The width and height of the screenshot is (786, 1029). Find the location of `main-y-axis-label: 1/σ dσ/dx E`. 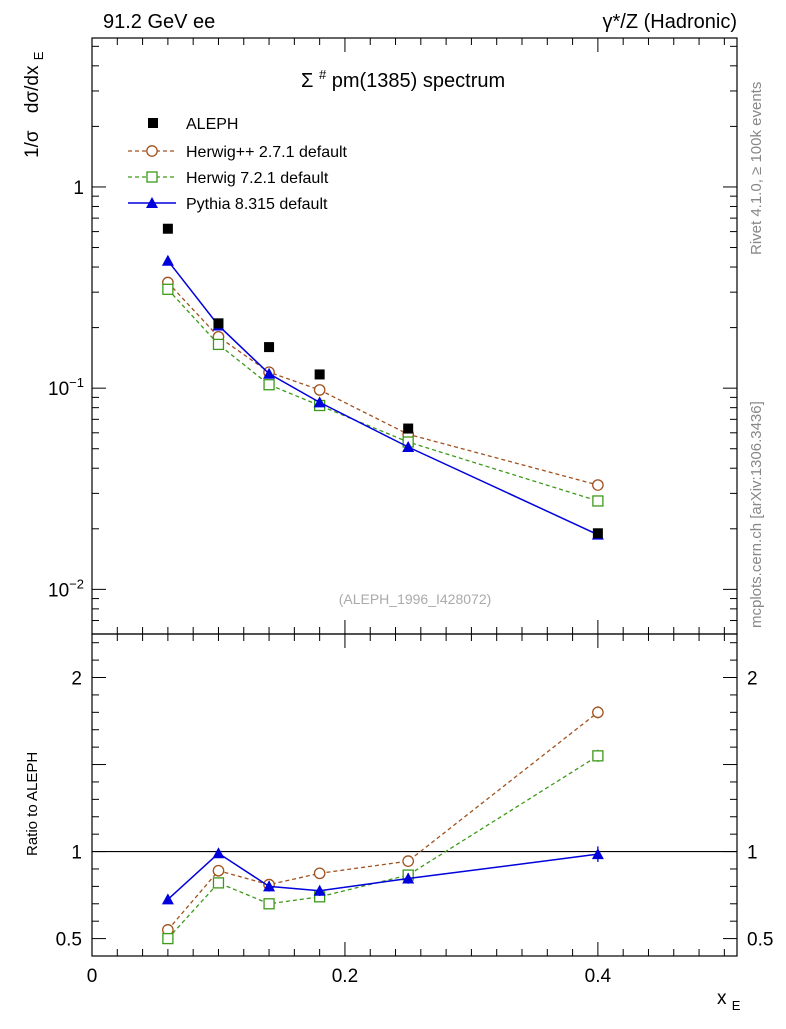

main-y-axis-label: 1/σ dσ/dx E is located at coordinates (34, 104).